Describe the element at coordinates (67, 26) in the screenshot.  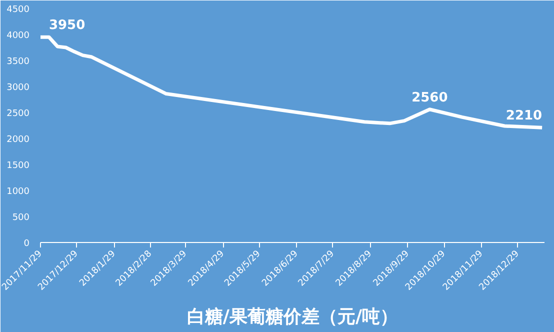
I see `data-label: 3950` at that location.